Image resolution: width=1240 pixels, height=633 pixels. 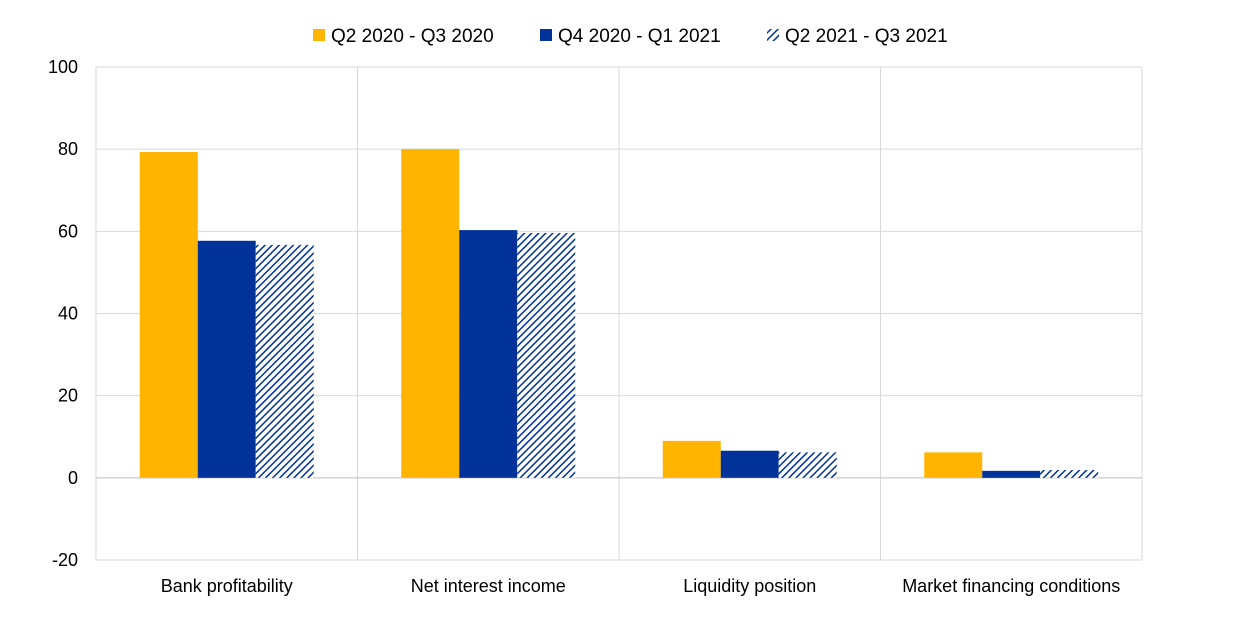 What do you see at coordinates (65, 560) in the screenshot?
I see `y-tick-label: -20` at bounding box center [65, 560].